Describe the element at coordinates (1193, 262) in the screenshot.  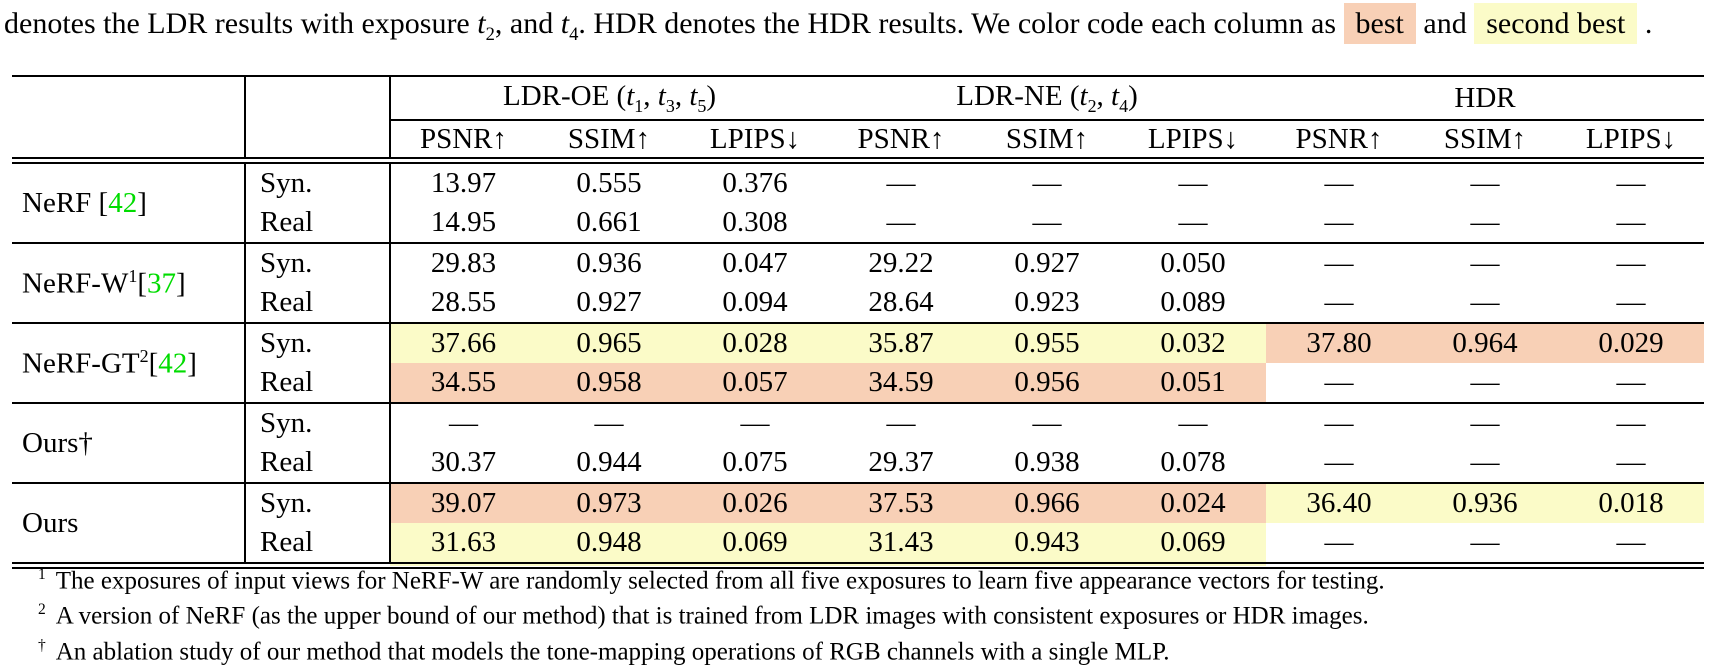
I see `value-cell: 0.050` at that location.